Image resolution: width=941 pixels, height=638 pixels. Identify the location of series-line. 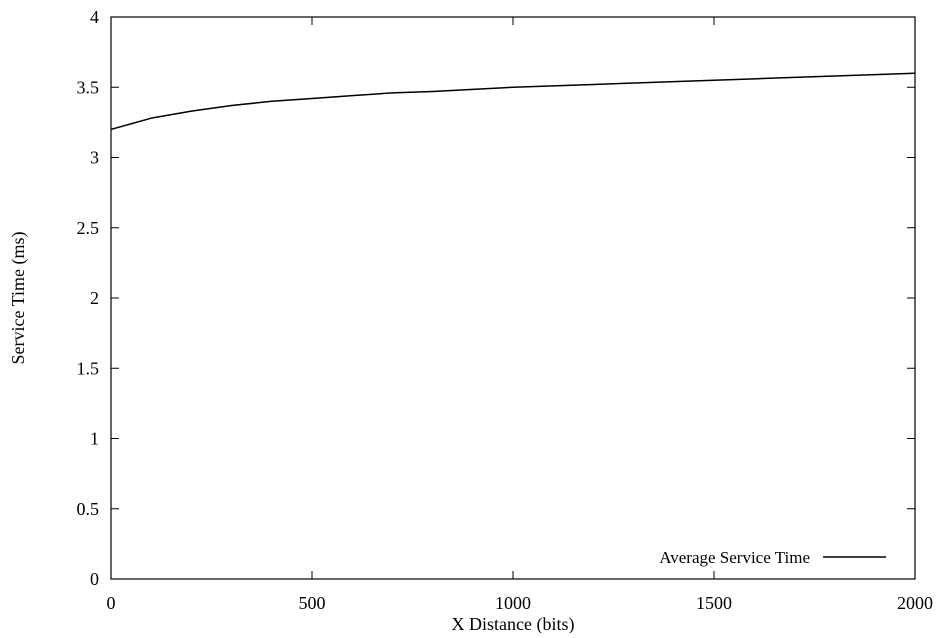
(513, 101).